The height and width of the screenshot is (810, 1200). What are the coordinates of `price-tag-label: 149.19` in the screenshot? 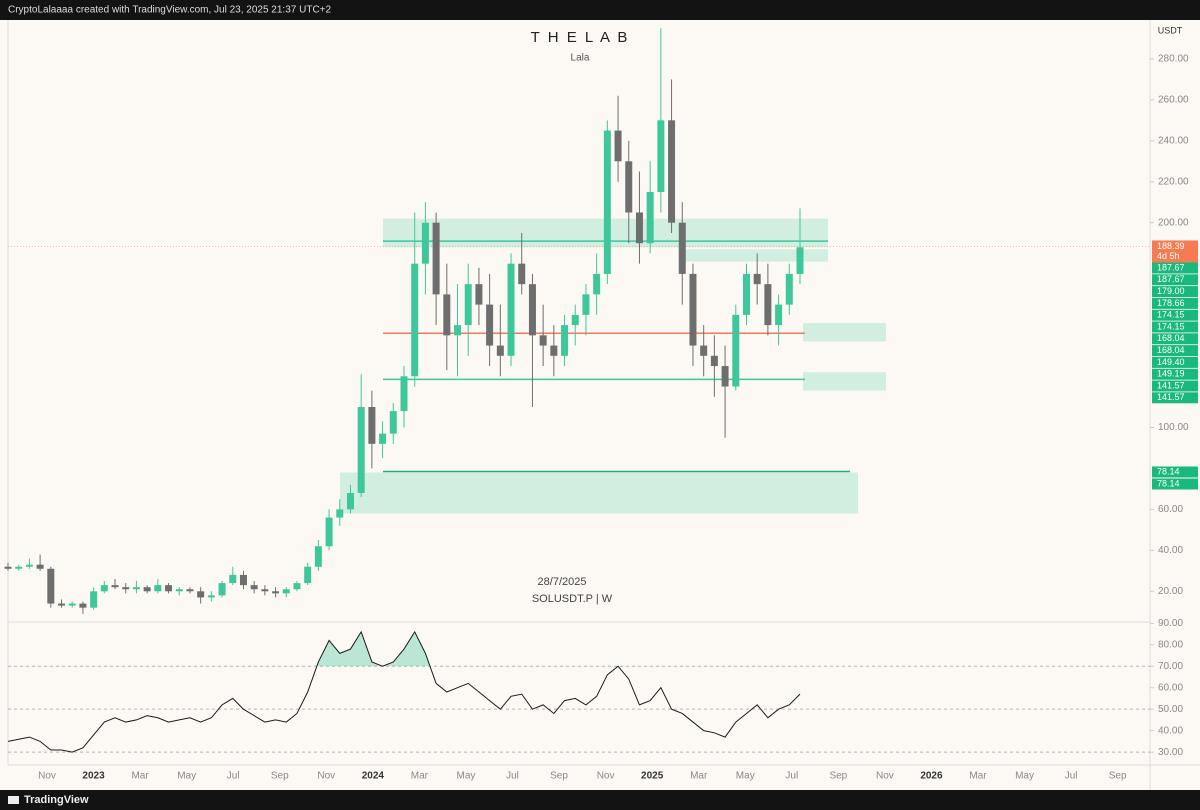 It's located at (1171, 374).